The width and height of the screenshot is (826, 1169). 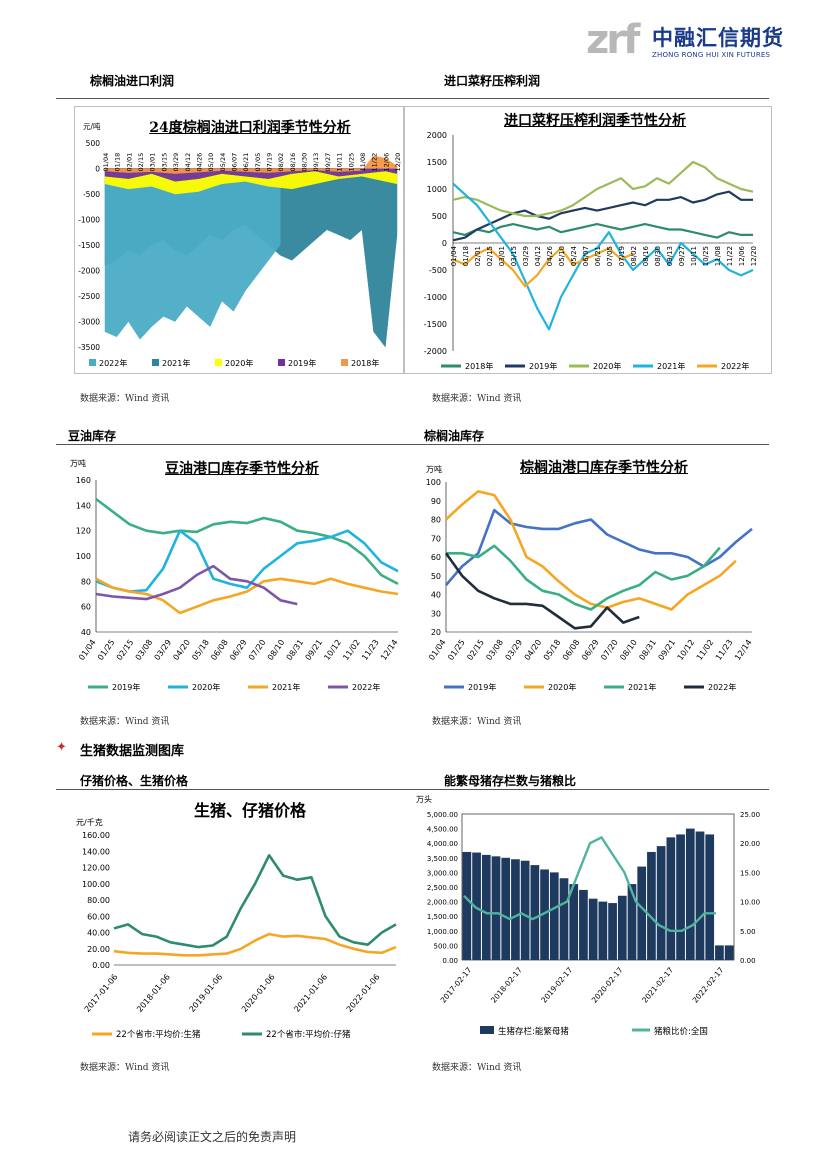 What do you see at coordinates (750, 815) in the screenshot?
I see `y2-tick-label: 25.00` at bounding box center [750, 815].